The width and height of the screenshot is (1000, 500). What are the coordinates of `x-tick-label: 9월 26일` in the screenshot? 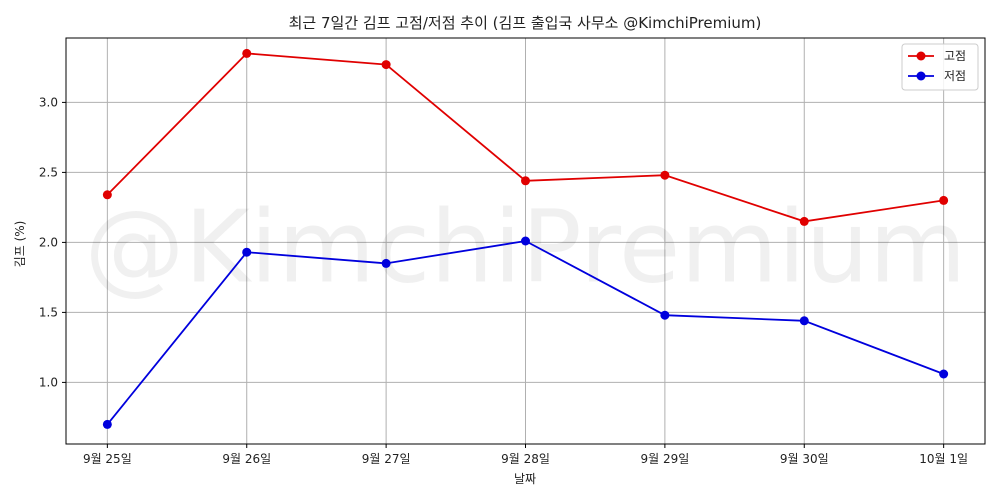 It's located at (246, 459).